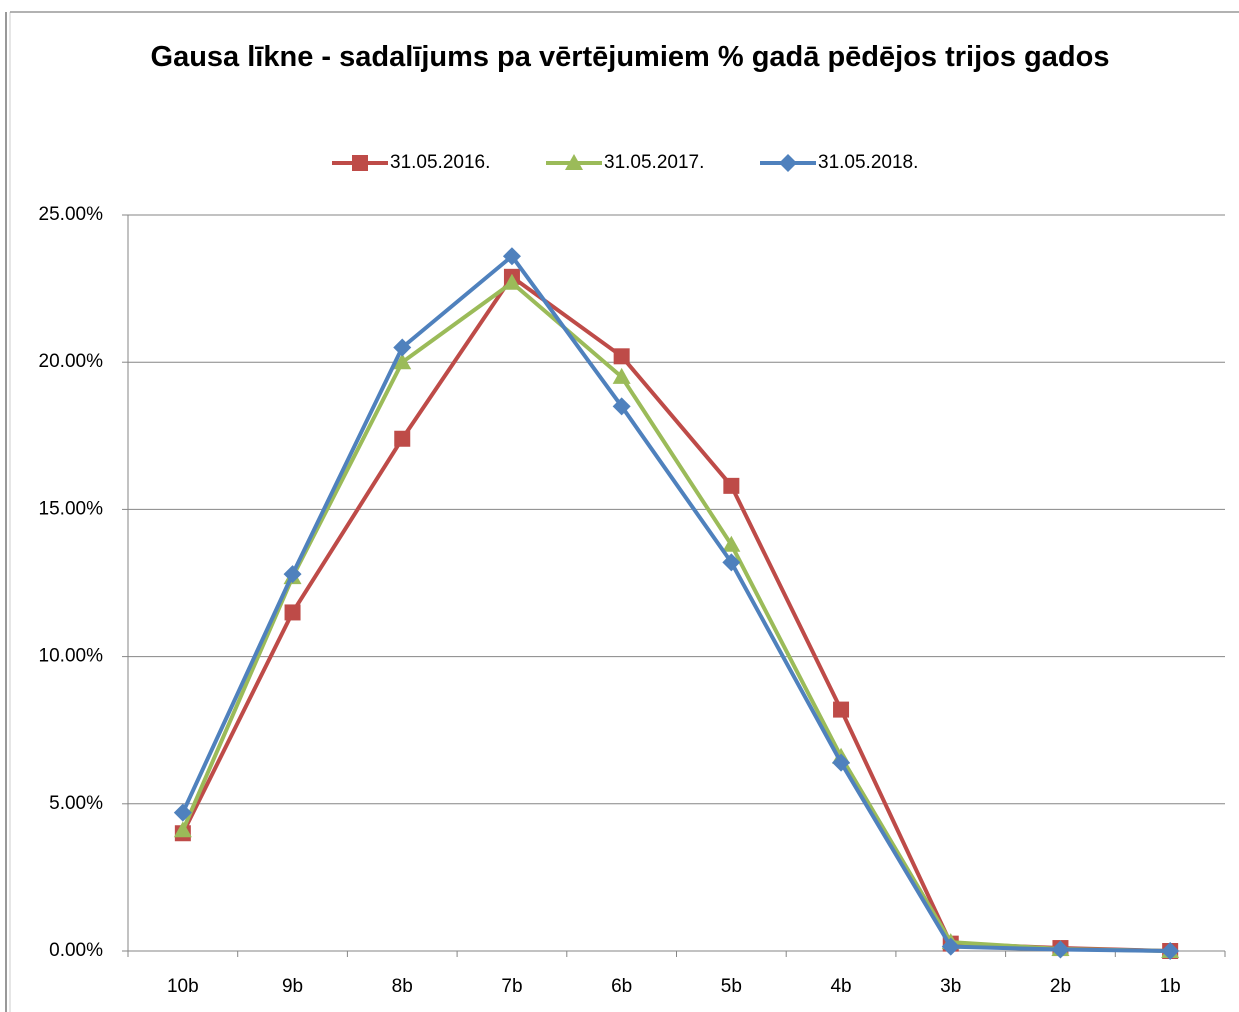  What do you see at coordinates (621, 986) in the screenshot?
I see `x-tick-label: 6b` at bounding box center [621, 986].